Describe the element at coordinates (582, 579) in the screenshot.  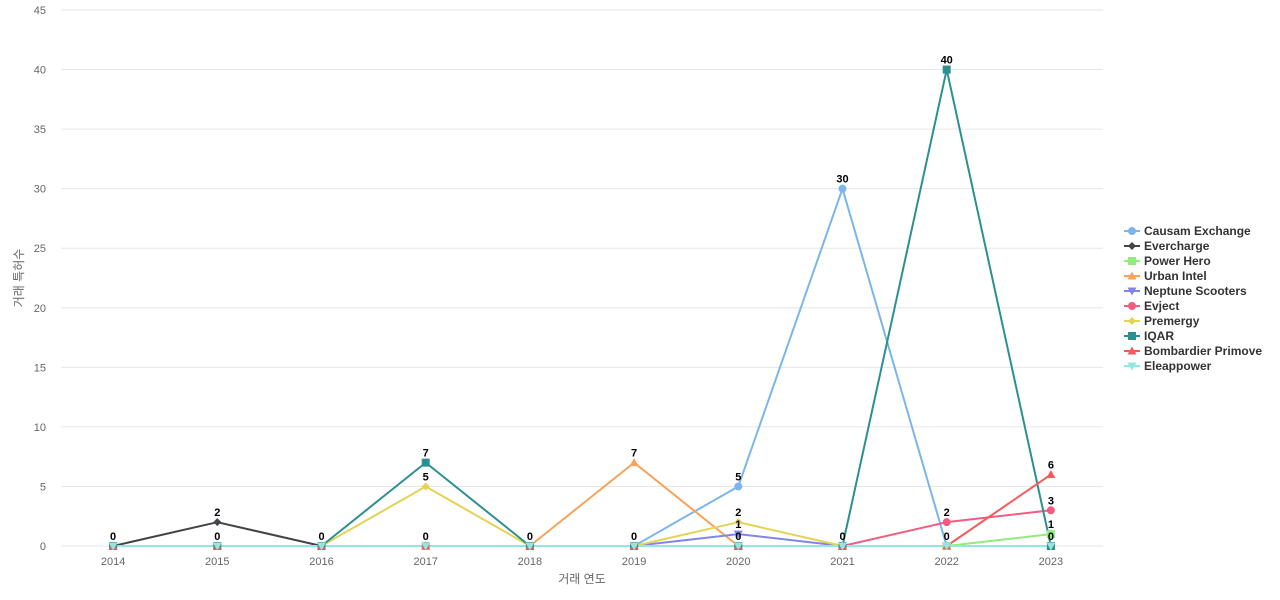
I see `x-axis-title: 거래 연도` at that location.